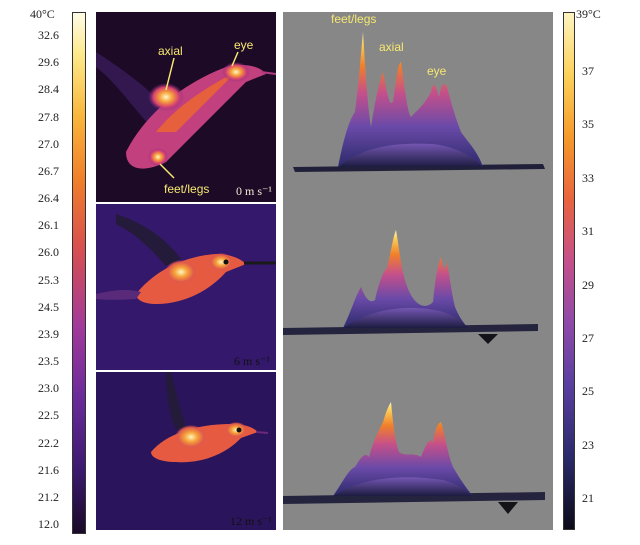  What do you see at coordinates (588, 231) in the screenshot?
I see `right-scale-tick: 31` at bounding box center [588, 231].